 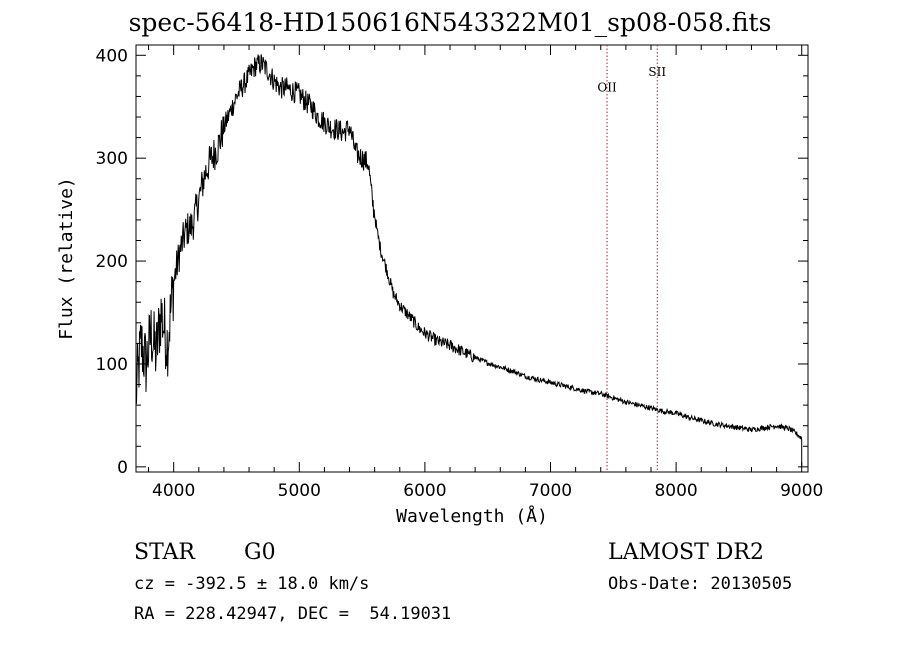 I want to click on survey-name: LAMOST DR2, so click(x=686, y=552).